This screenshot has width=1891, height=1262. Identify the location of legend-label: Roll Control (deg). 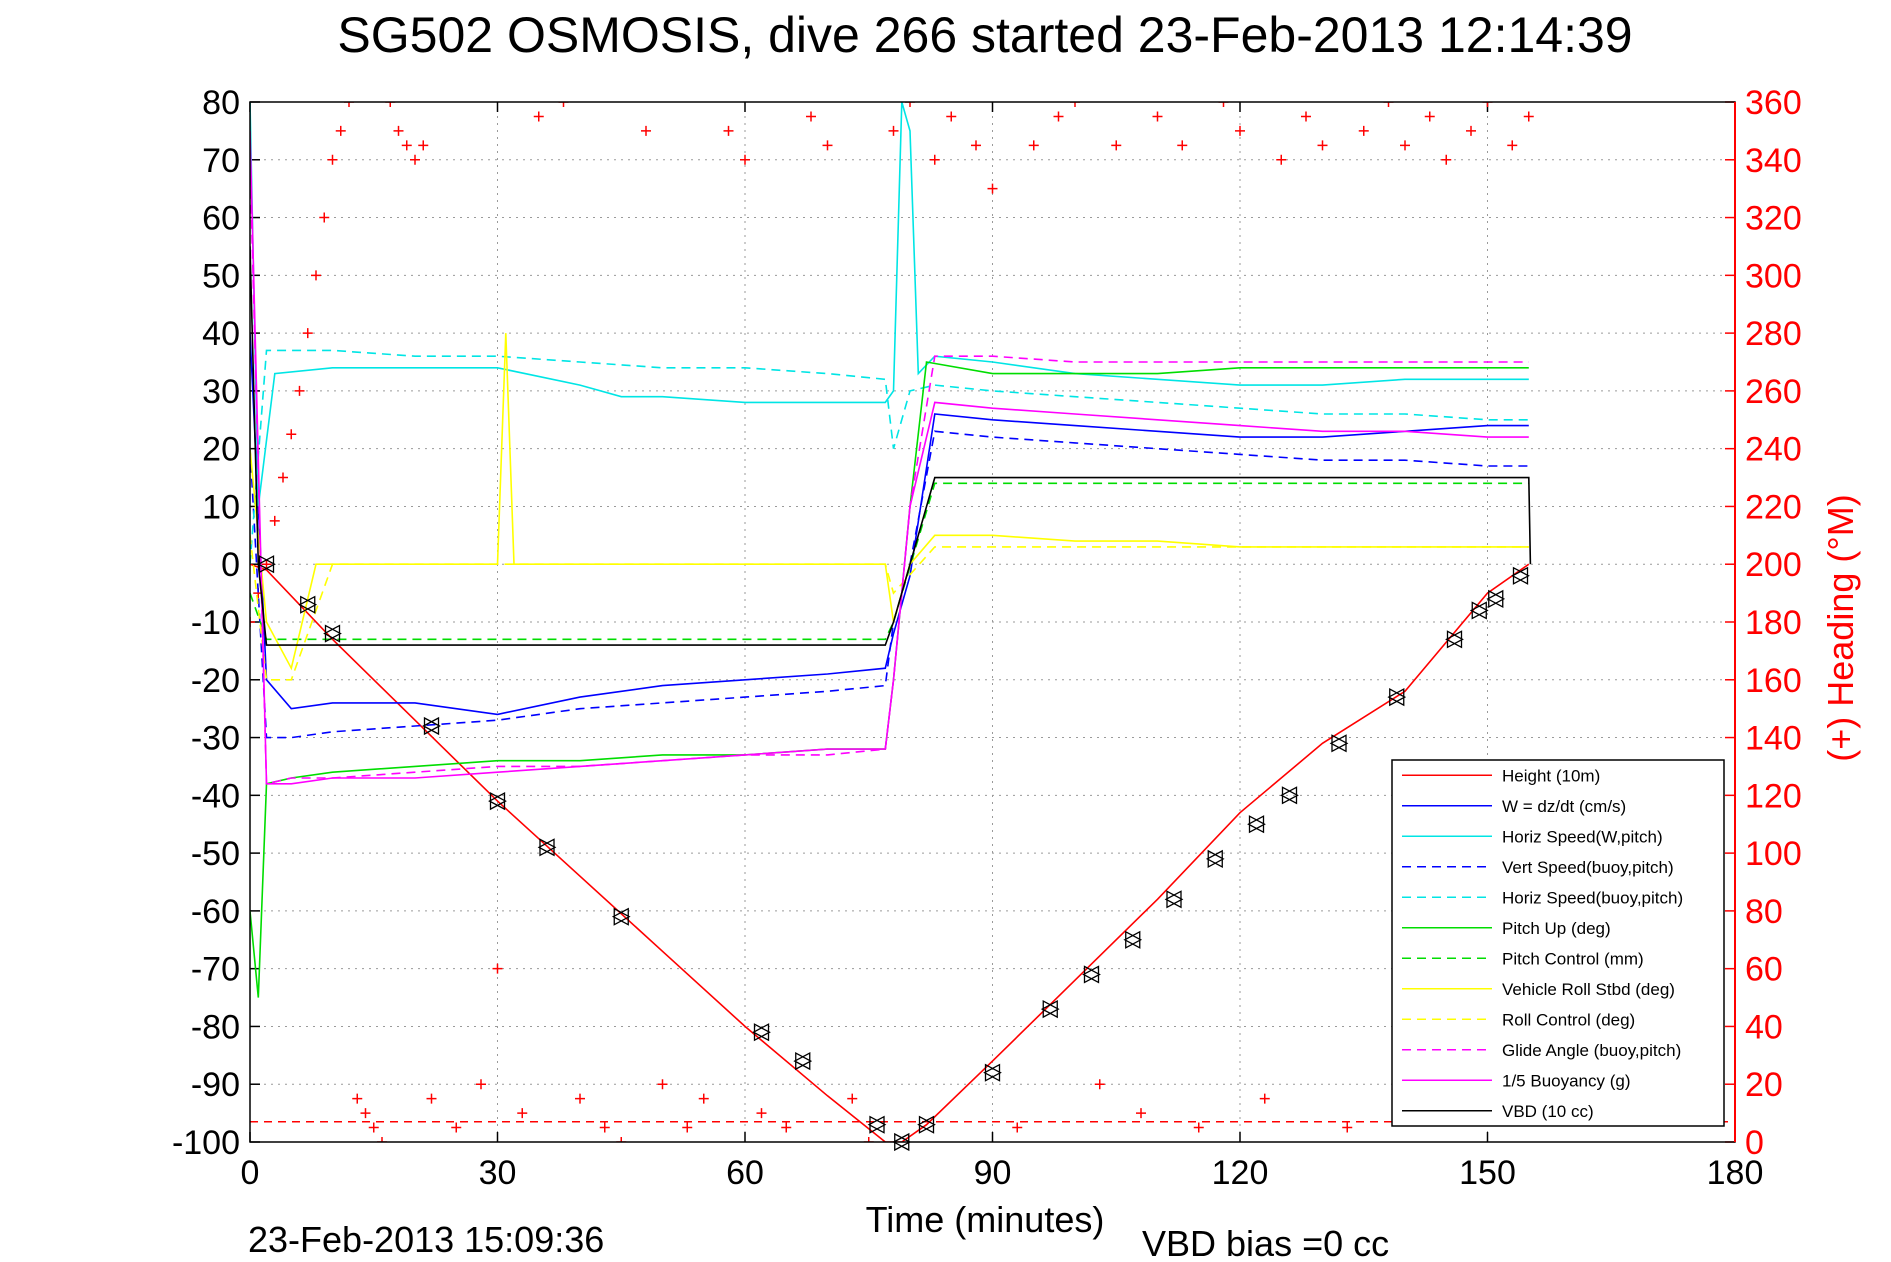
(1568, 1019).